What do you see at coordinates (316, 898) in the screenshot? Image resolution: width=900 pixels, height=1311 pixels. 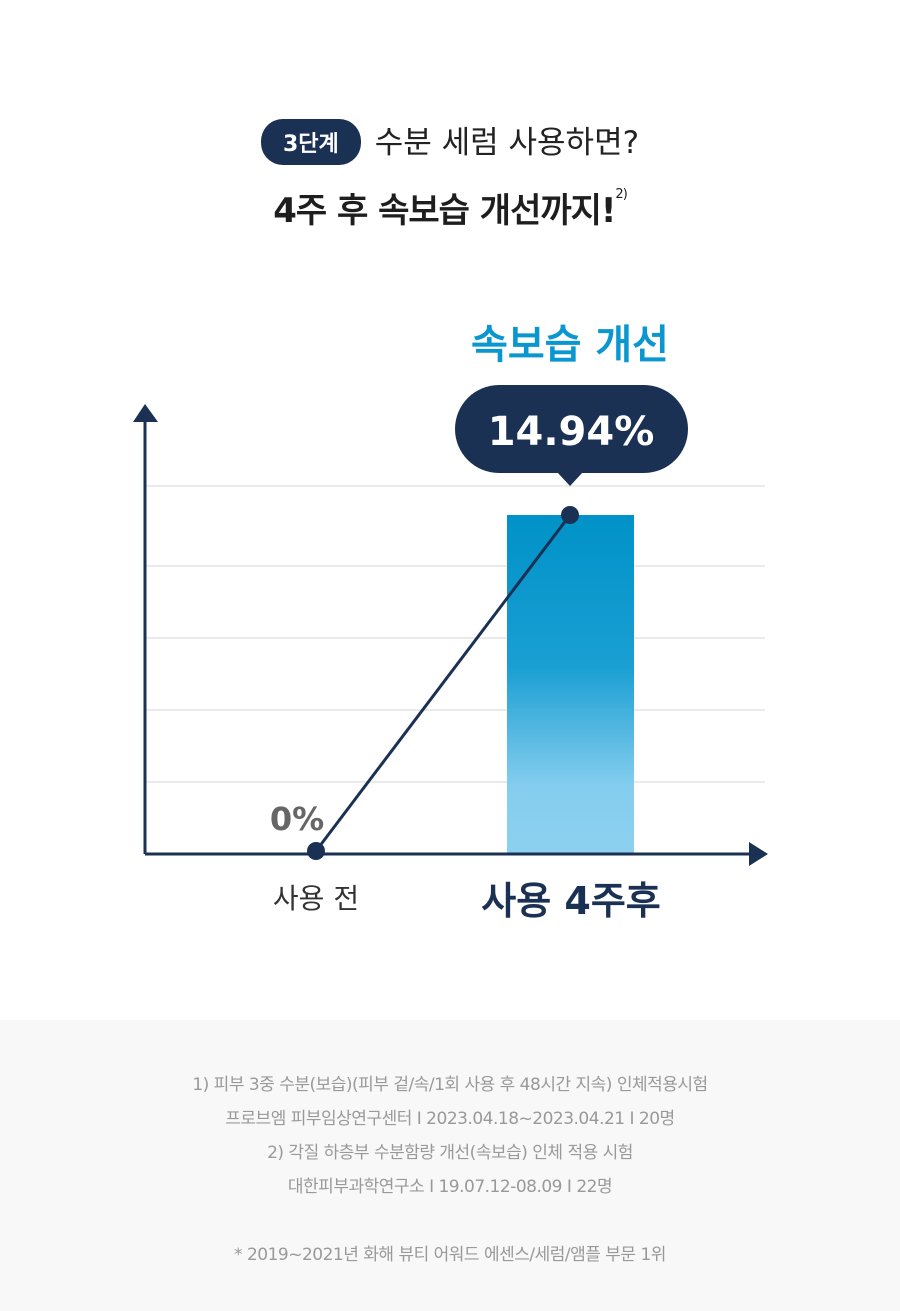 I see `x-label-before: 사용 전` at bounding box center [316, 898].